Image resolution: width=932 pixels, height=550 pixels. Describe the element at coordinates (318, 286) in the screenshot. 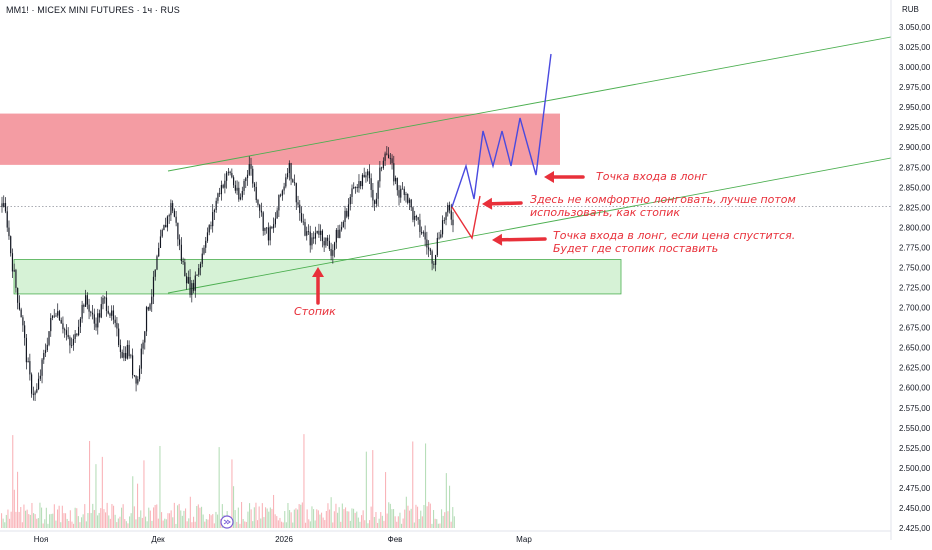

I see `arrow-stop` at that location.